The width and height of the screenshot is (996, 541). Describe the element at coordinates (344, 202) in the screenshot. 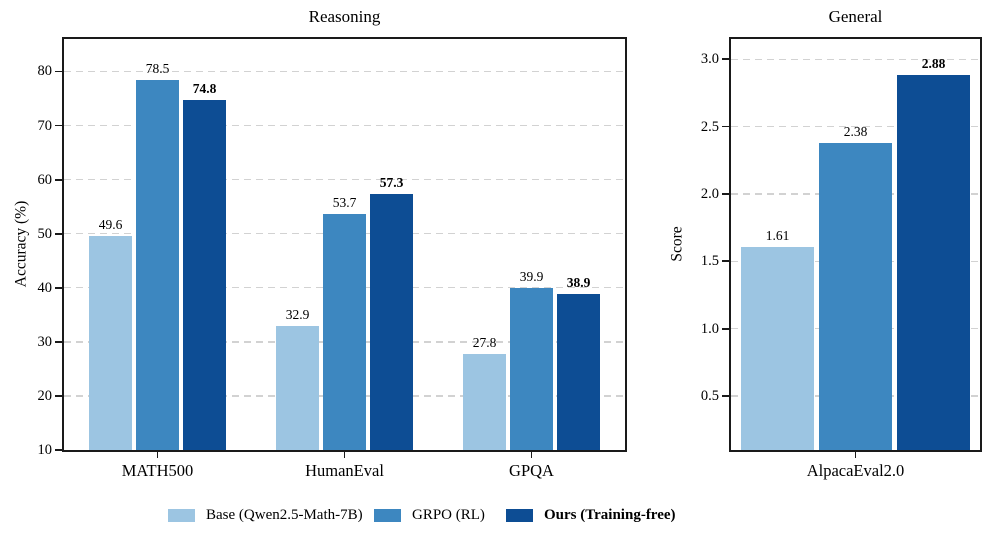

I see `bar-value-label: 53.7` at that location.